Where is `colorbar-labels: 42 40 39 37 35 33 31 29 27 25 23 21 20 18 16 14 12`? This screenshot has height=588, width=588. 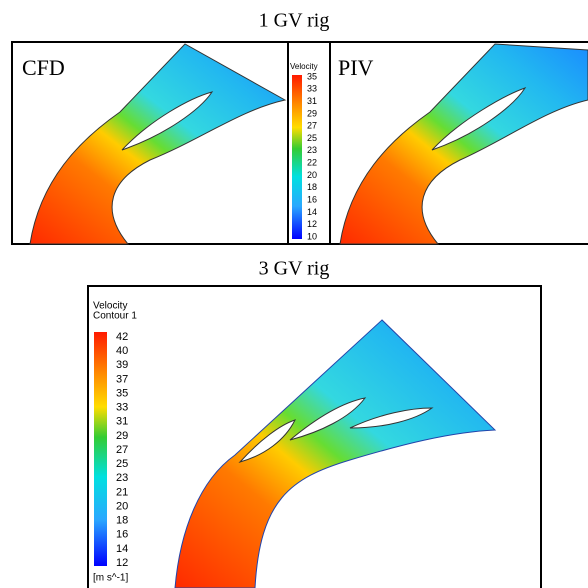
colorbar-labels: 42 40 39 37 35 33 31 29 27 25 23 21 20 18 16 14 12 is located at coordinates (122, 450).